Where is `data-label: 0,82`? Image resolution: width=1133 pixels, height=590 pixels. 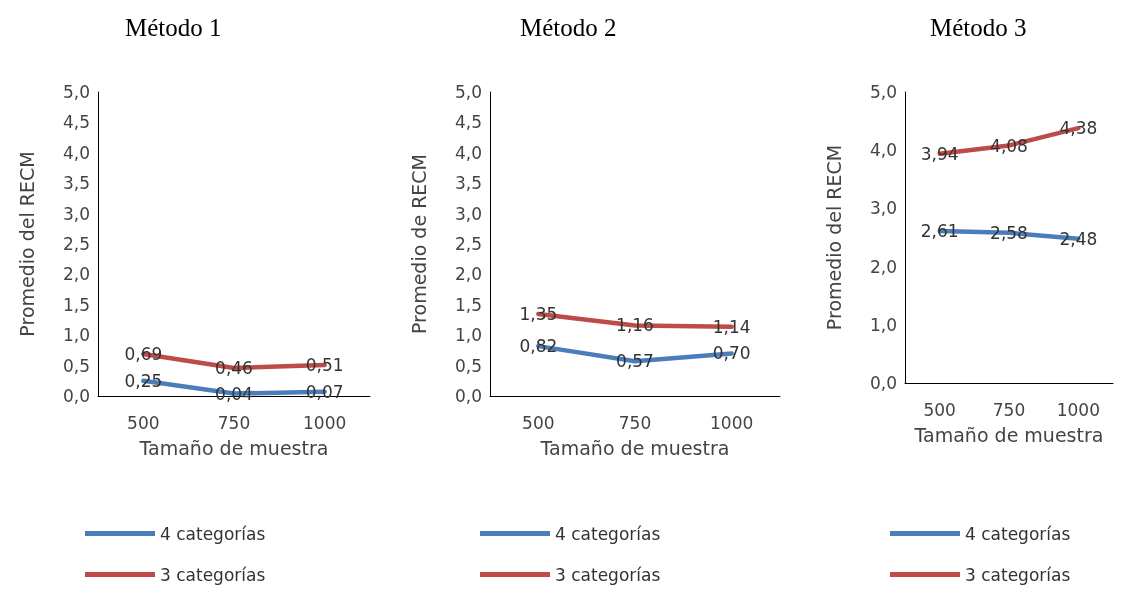 data-label: 0,82 is located at coordinates (538, 346).